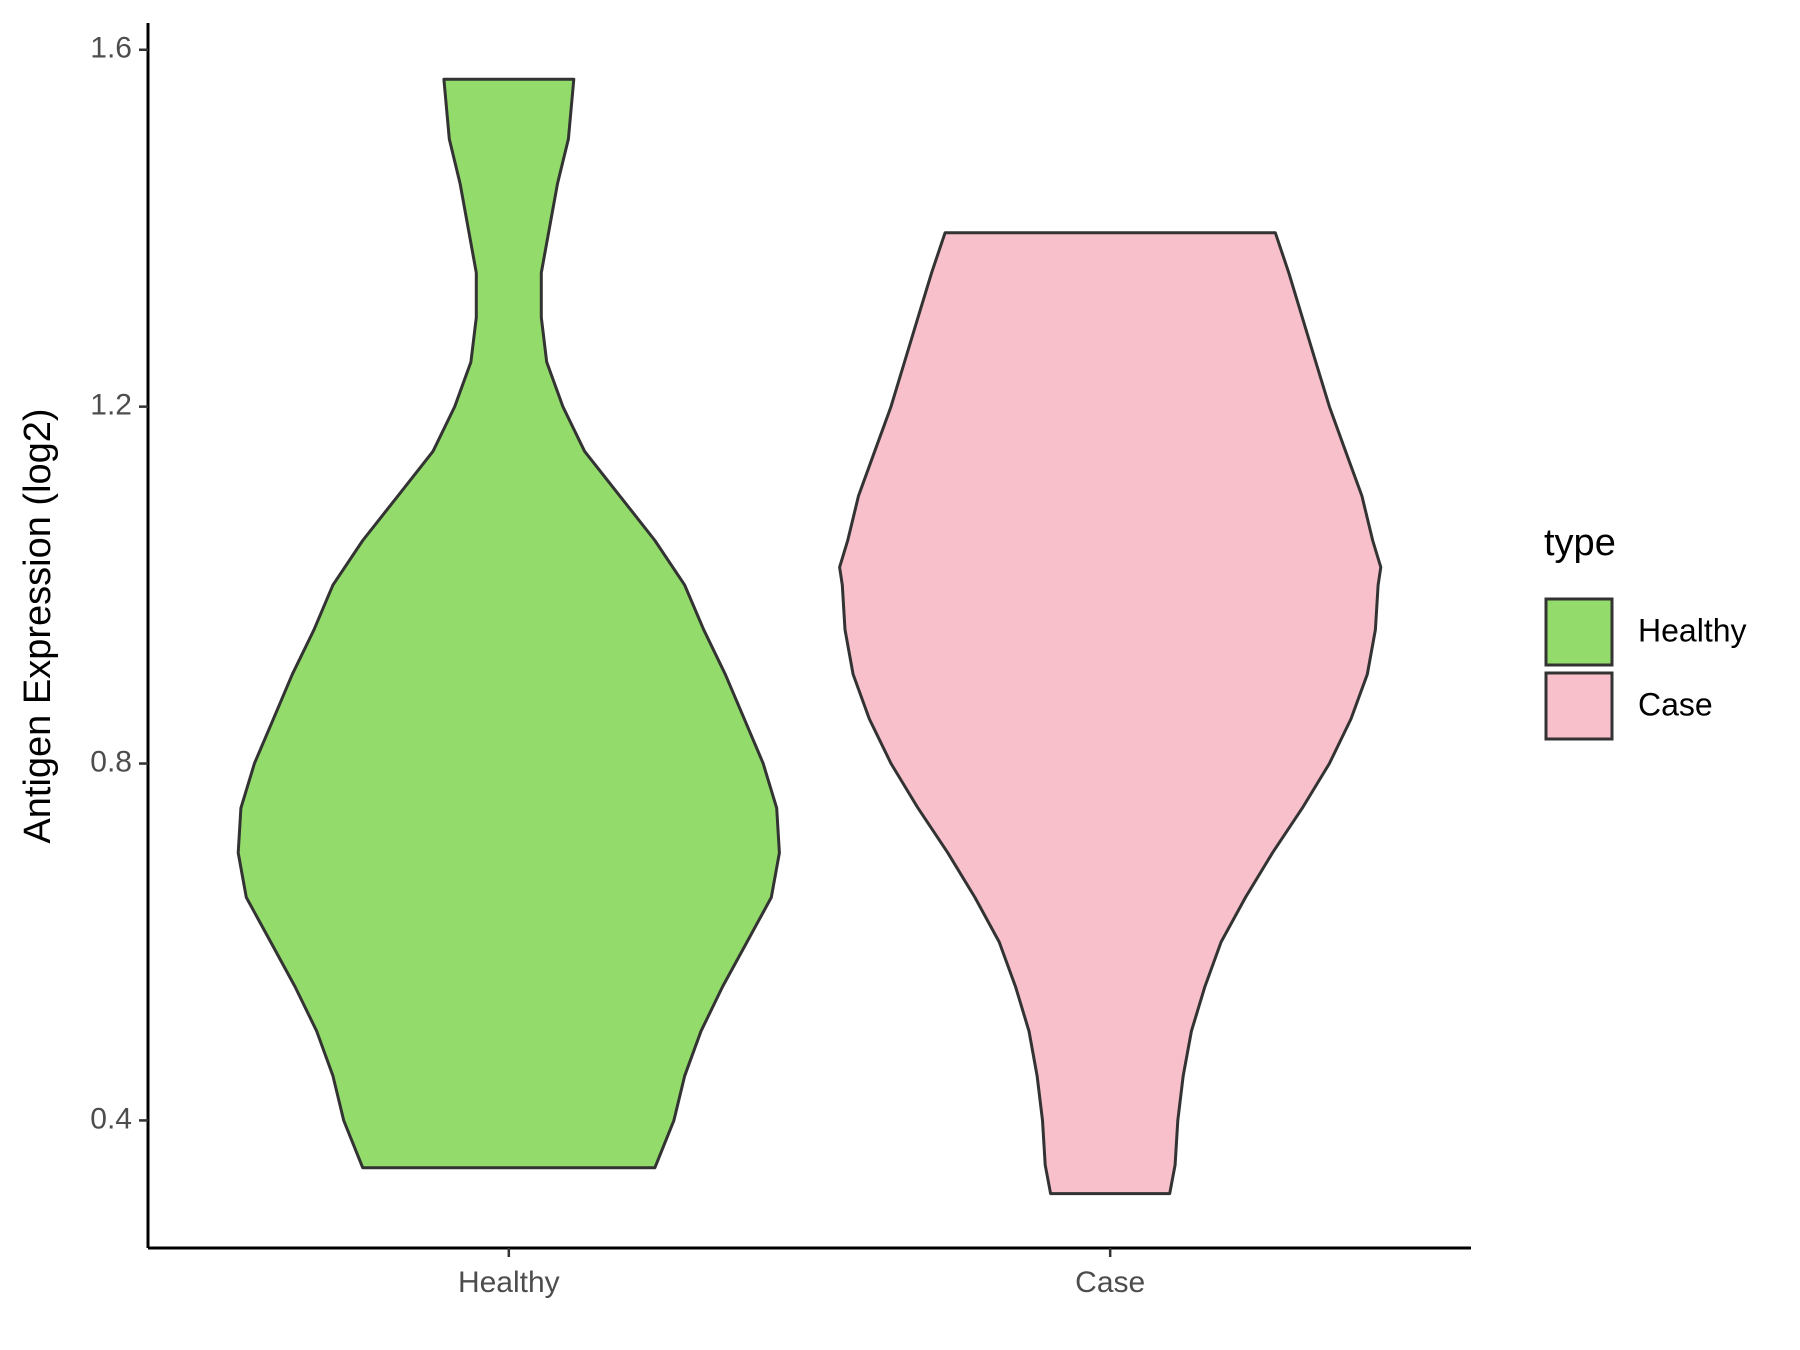  What do you see at coordinates (111, 1118) in the screenshot?
I see `y-tick-label: 0.4` at bounding box center [111, 1118].